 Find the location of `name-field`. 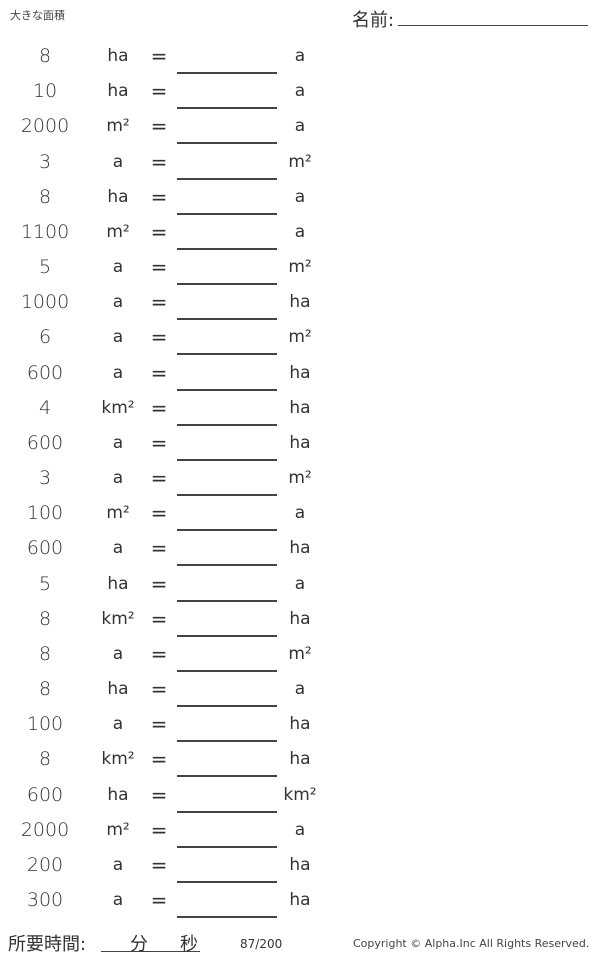

name-field is located at coordinates (493, 25).